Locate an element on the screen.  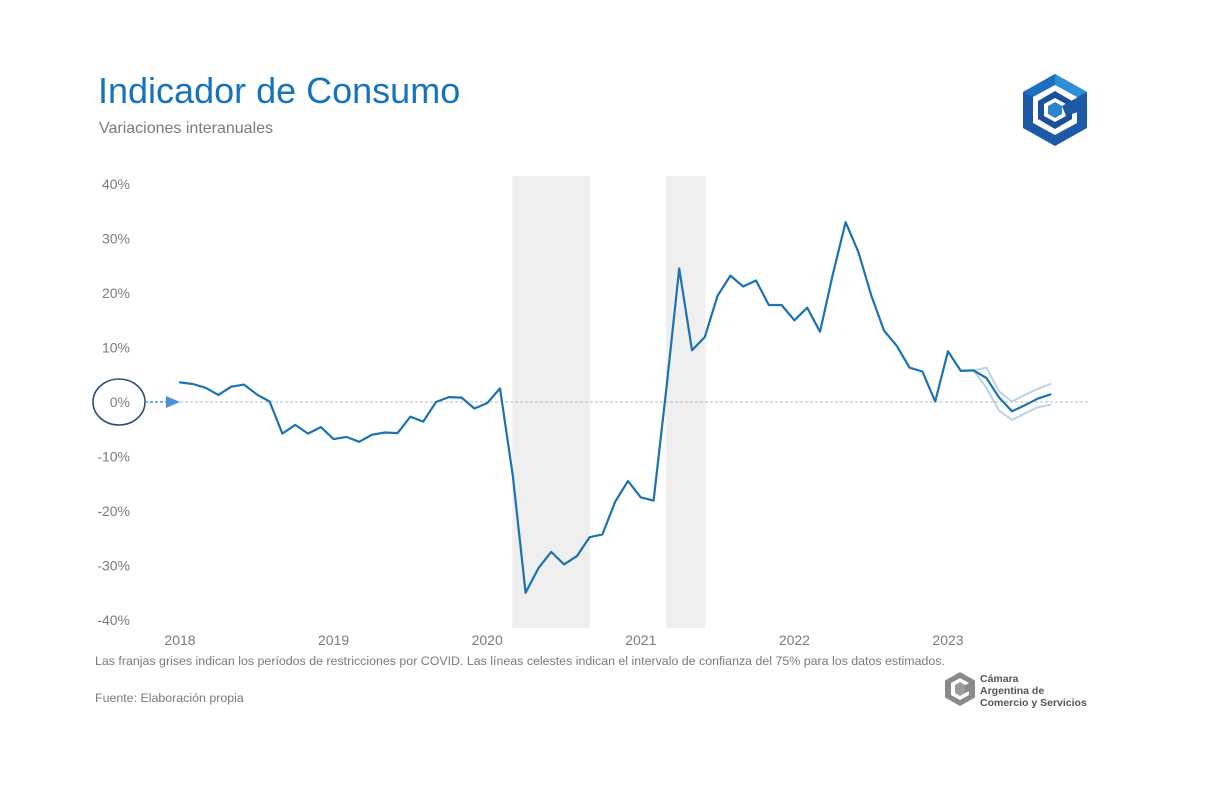
y-tick-label: -20% is located at coordinates (113, 511).